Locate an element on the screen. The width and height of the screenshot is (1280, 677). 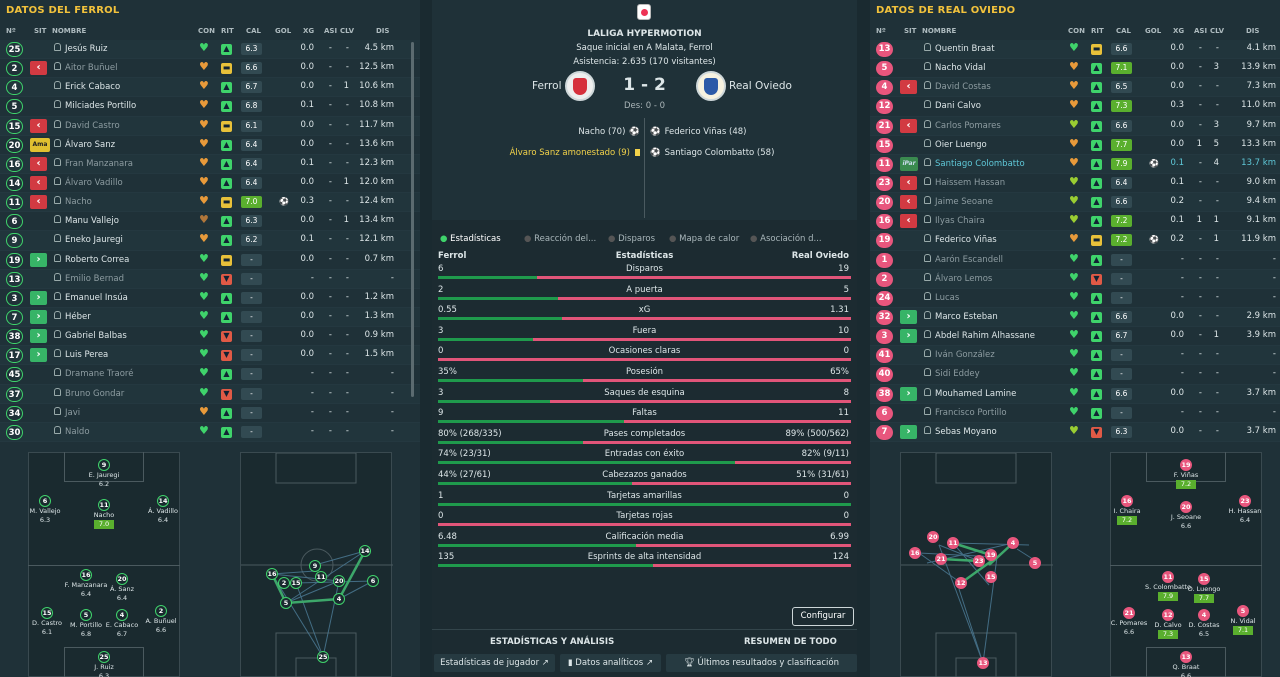
away-pass-node: 23 is located at coordinates (979, 561).